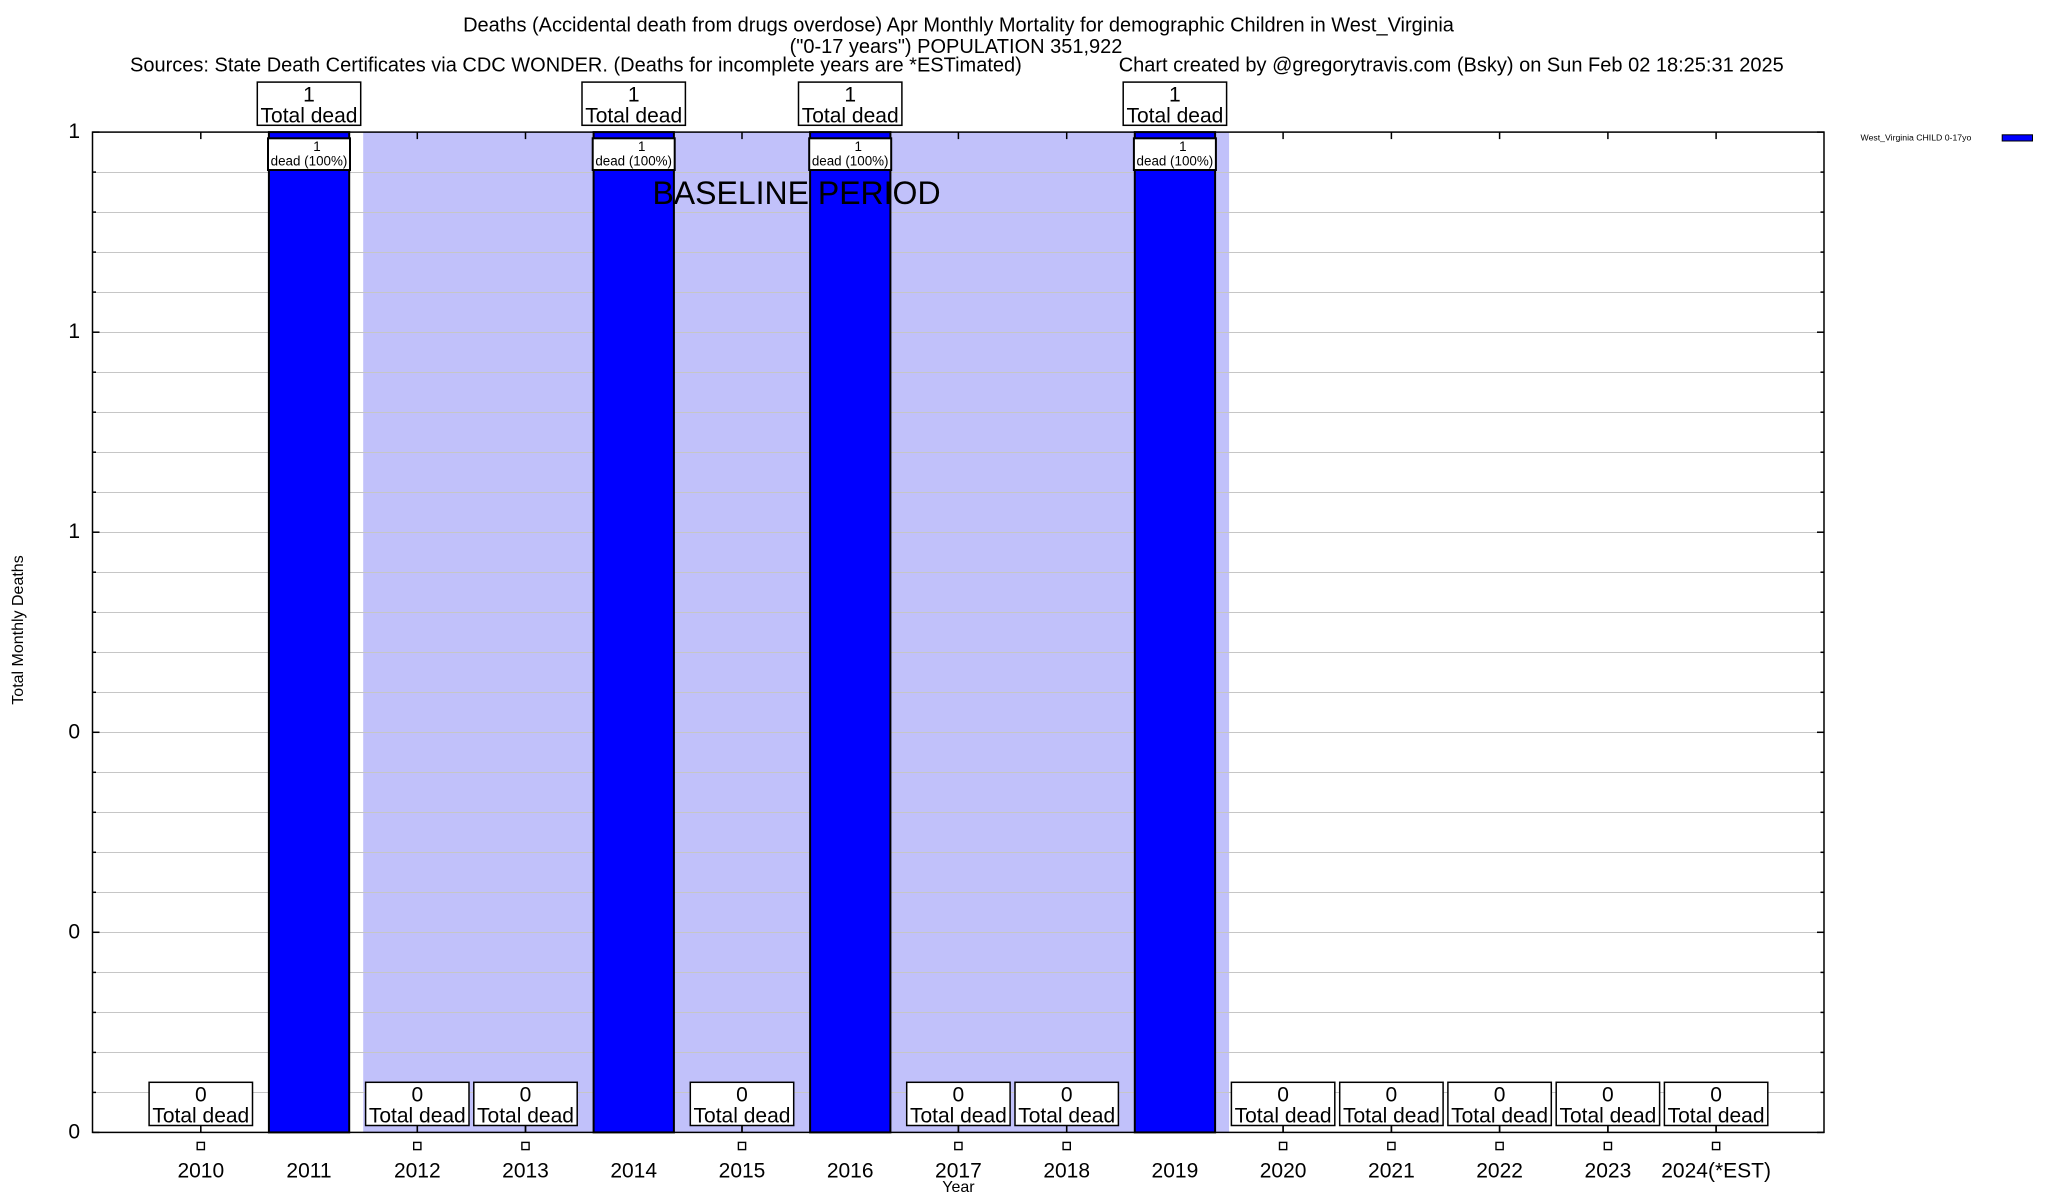 The height and width of the screenshot is (1200, 2048). What do you see at coordinates (1175, 1171) in the screenshot?
I see `svg-text: 2019` at bounding box center [1175, 1171].